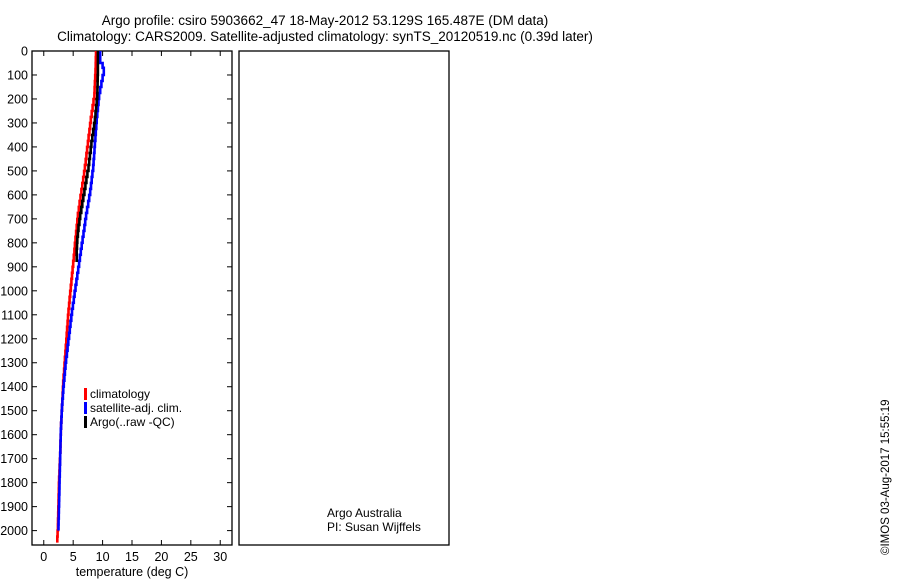 Image resolution: width=900 pixels, height=580 pixels. Describe the element at coordinates (14, 291) in the screenshot. I see `y-tick-label: 1000` at that location.